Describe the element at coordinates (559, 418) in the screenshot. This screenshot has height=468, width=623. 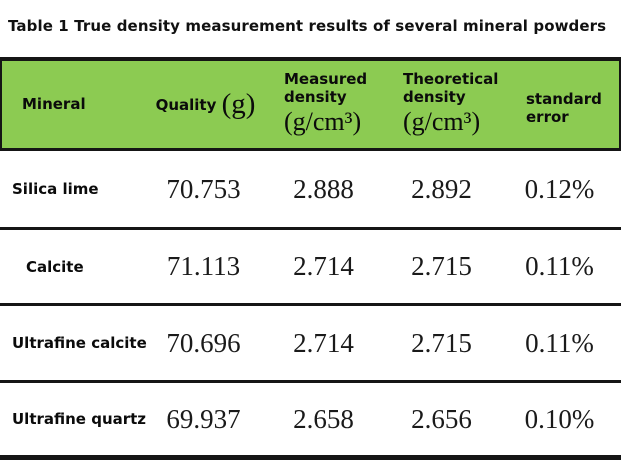
I see `standard-error-cell: 0.10%` at that location.